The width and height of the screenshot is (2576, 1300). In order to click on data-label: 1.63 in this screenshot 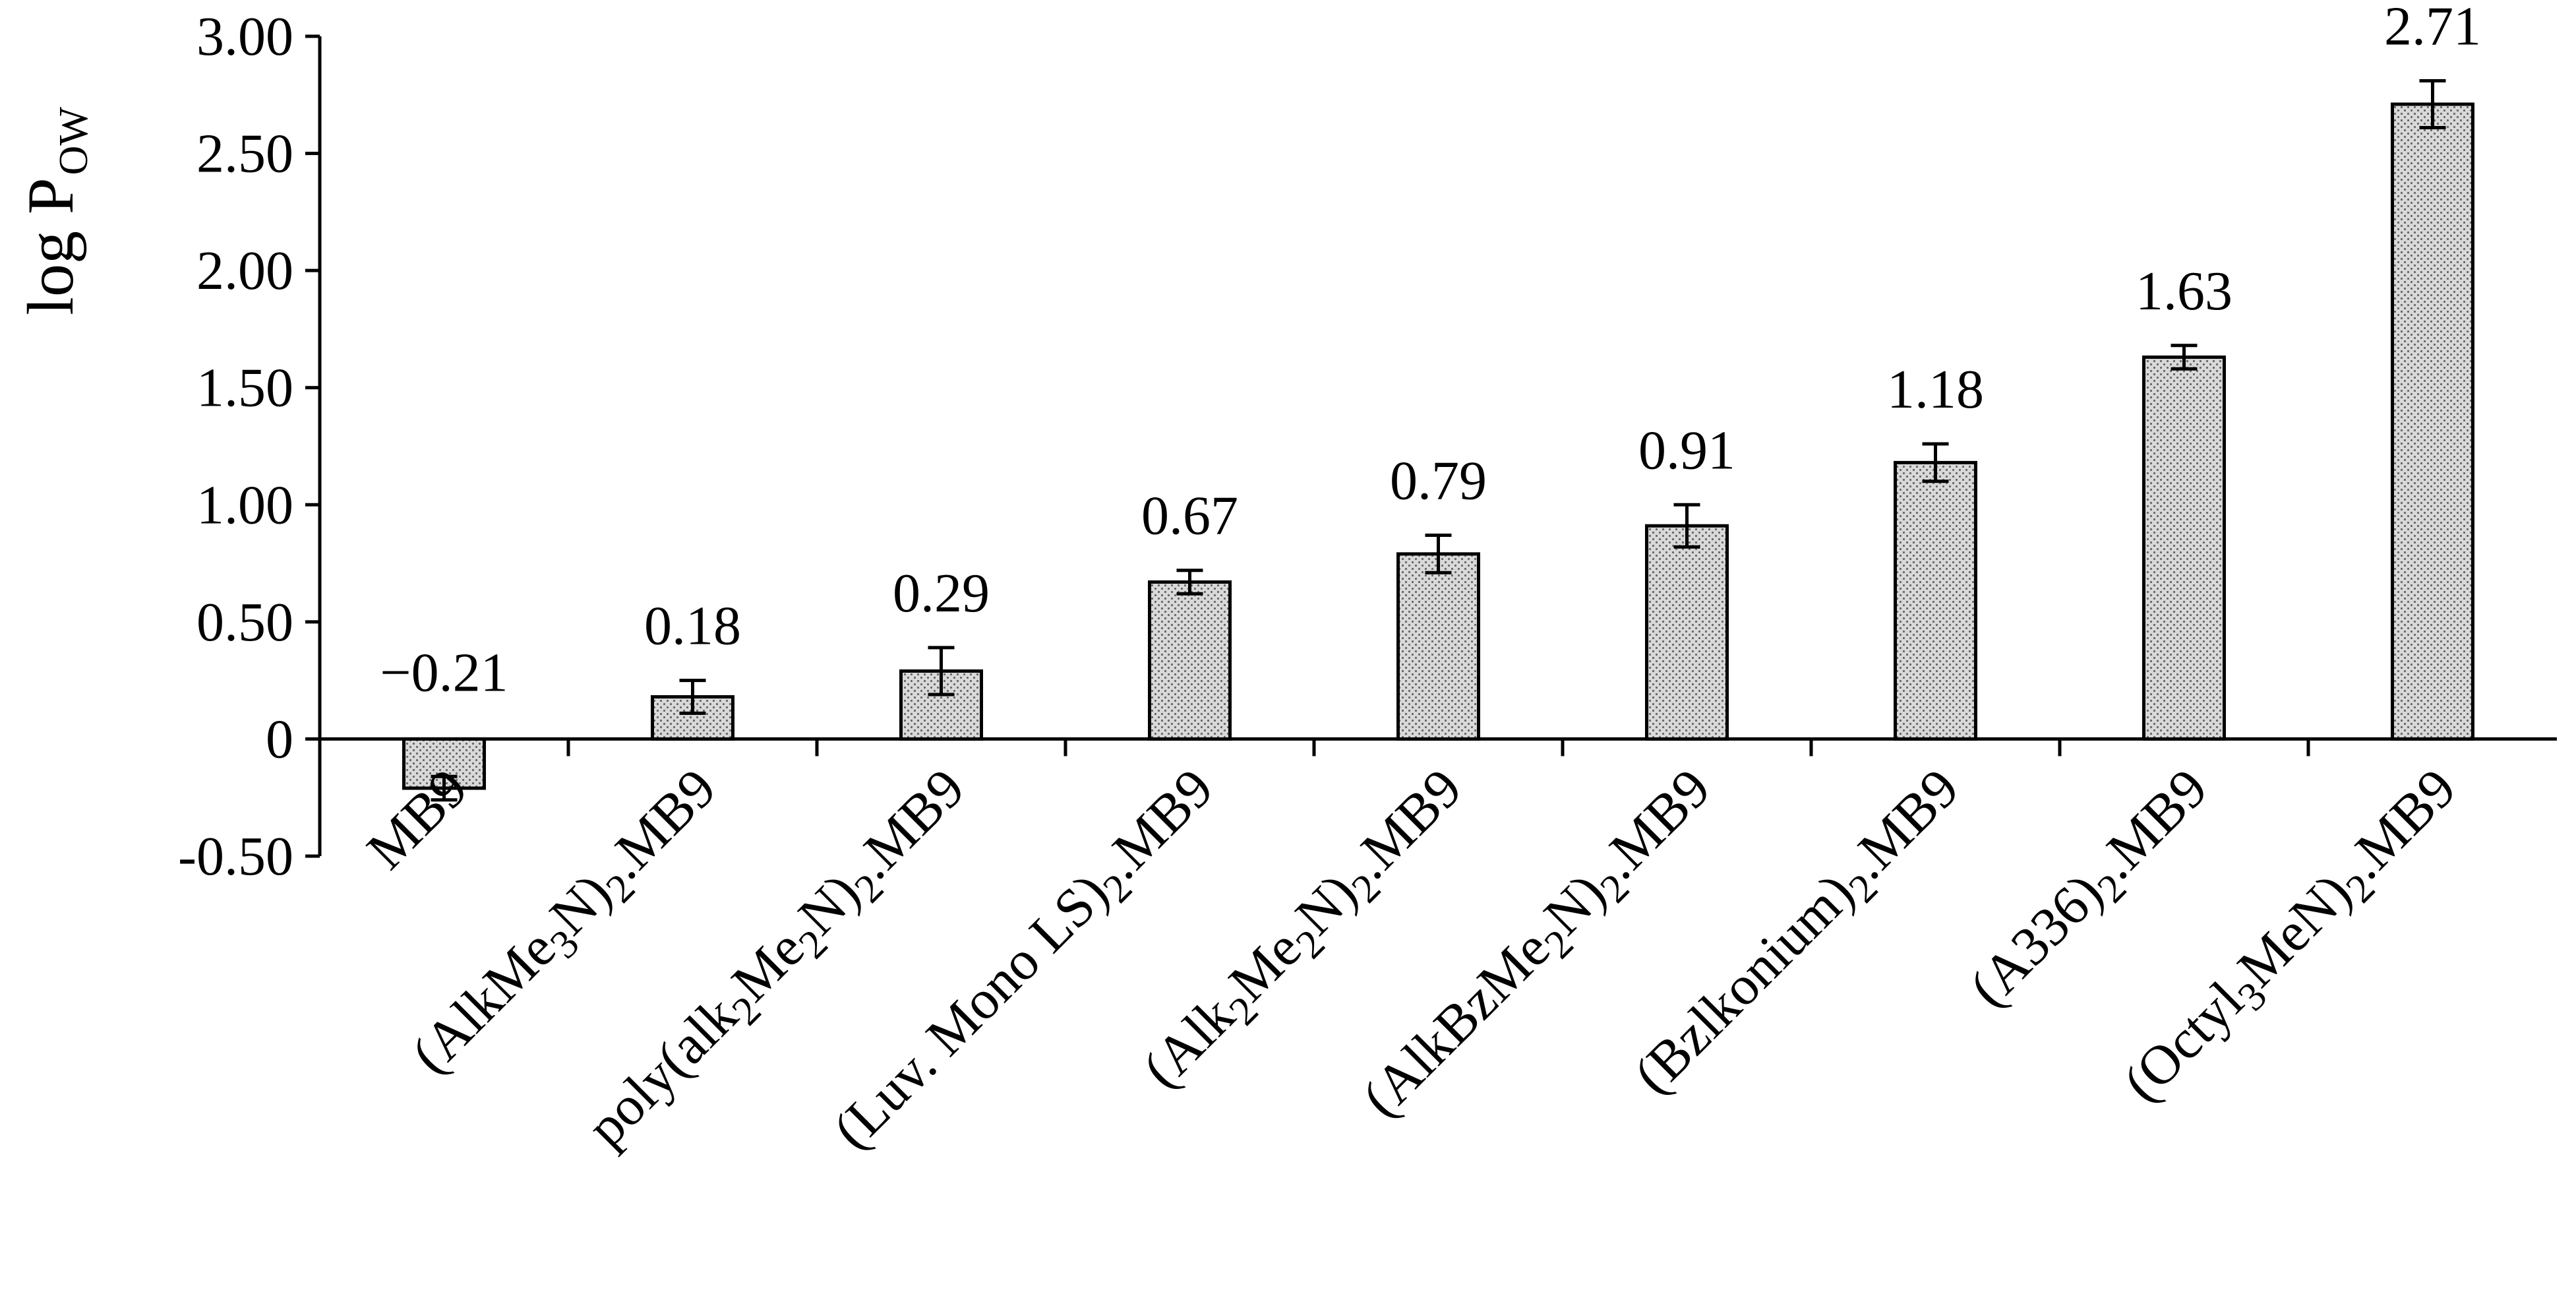, I will do `click(2184, 291)`.